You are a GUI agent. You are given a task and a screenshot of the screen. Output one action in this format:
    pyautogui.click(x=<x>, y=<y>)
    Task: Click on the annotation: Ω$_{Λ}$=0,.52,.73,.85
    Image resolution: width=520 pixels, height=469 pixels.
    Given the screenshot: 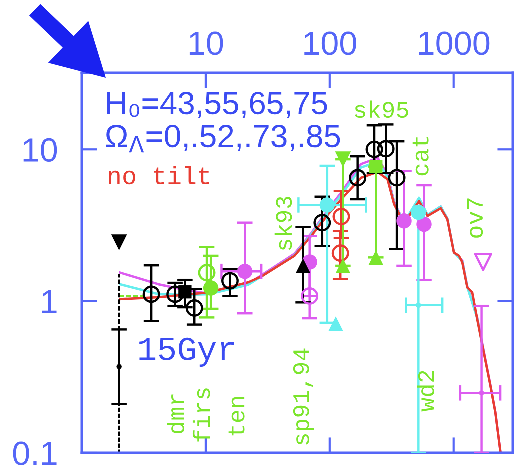 What is the action you would take?
    pyautogui.click(x=223, y=139)
    